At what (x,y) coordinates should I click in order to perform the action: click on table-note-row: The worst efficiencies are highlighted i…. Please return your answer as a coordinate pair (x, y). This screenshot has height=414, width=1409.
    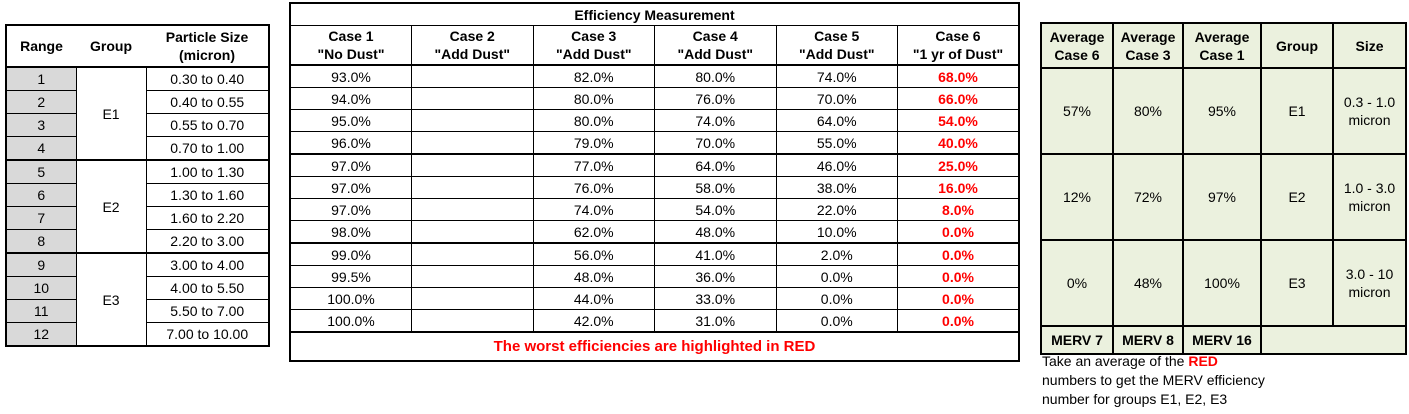
    Looking at the image, I should click on (654, 346).